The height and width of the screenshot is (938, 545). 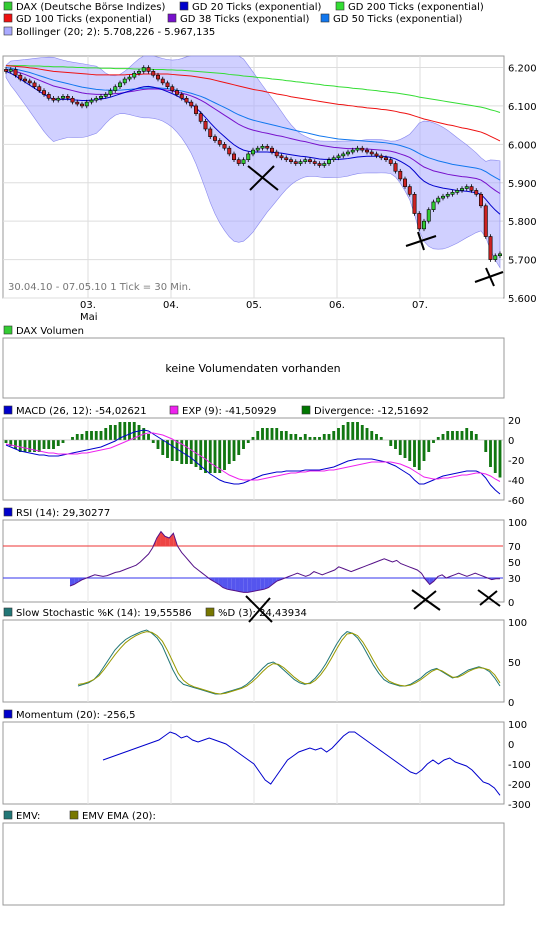 What do you see at coordinates (519, 805) in the screenshot?
I see `y-tick-label: -300` at bounding box center [519, 805].